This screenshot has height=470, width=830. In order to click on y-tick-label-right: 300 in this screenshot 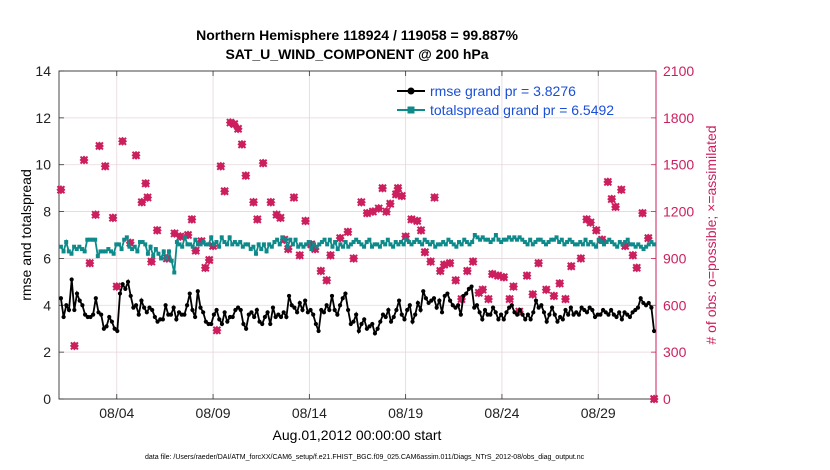, I will do `click(675, 352)`.